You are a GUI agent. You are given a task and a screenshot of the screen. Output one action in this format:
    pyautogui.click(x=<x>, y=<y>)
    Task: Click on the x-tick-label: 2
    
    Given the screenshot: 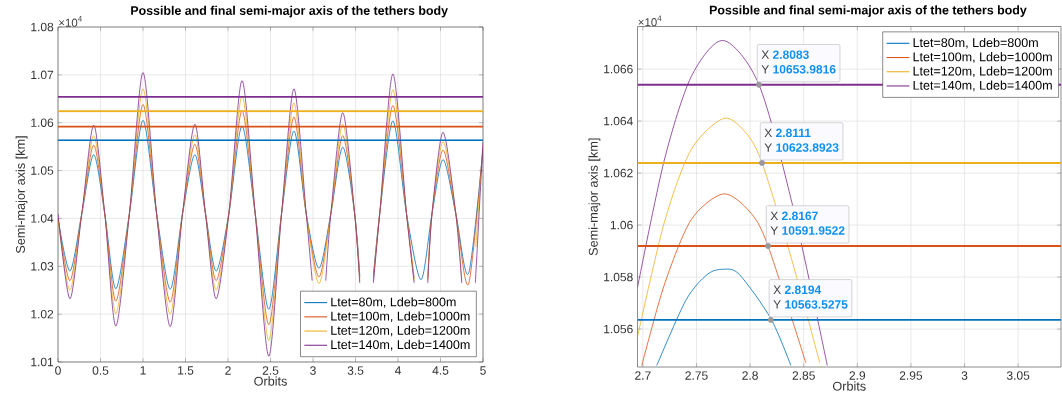 What is the action you would take?
    pyautogui.click(x=228, y=370)
    